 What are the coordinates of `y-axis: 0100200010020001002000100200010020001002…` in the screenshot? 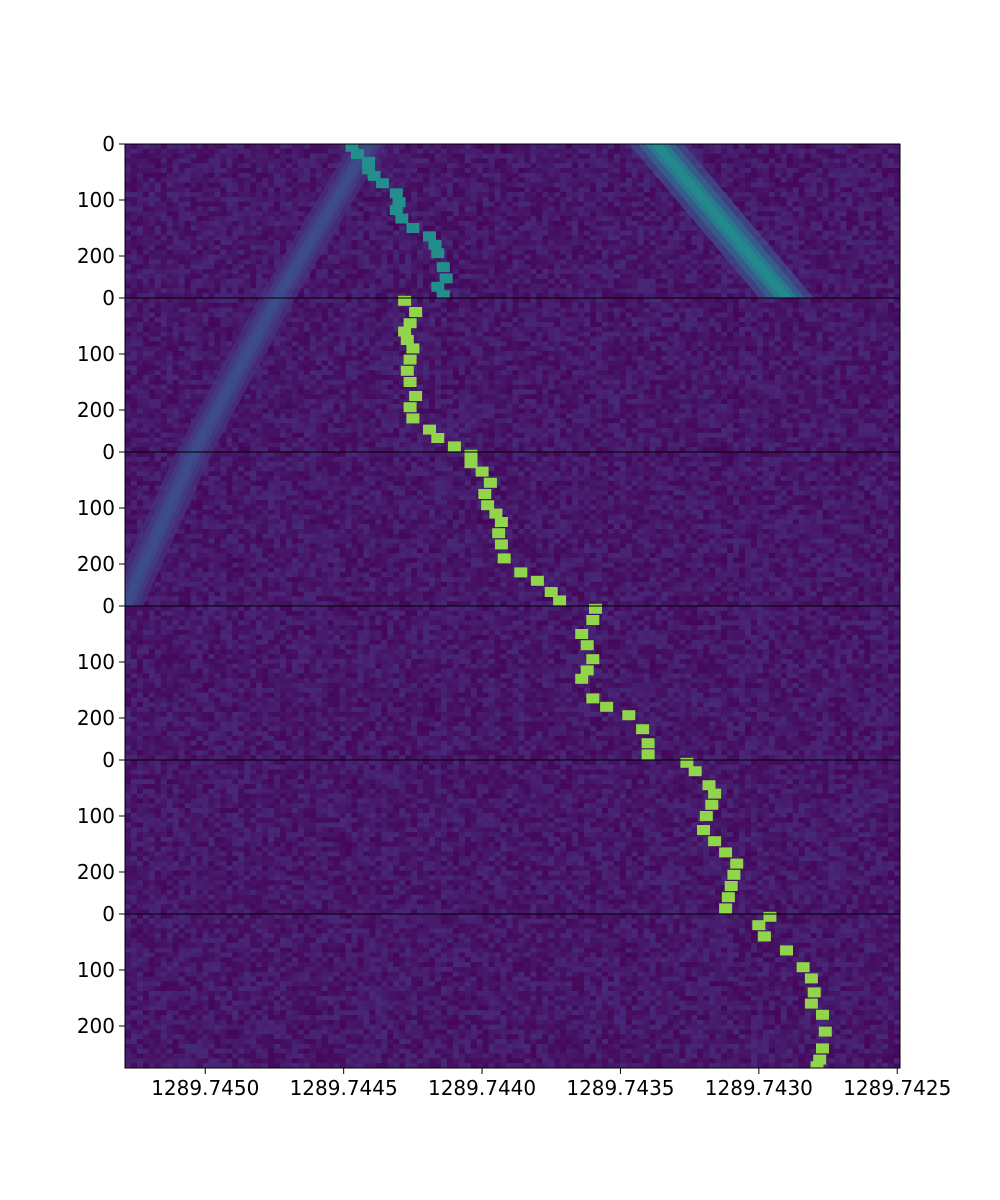 It's located at (101, 585).